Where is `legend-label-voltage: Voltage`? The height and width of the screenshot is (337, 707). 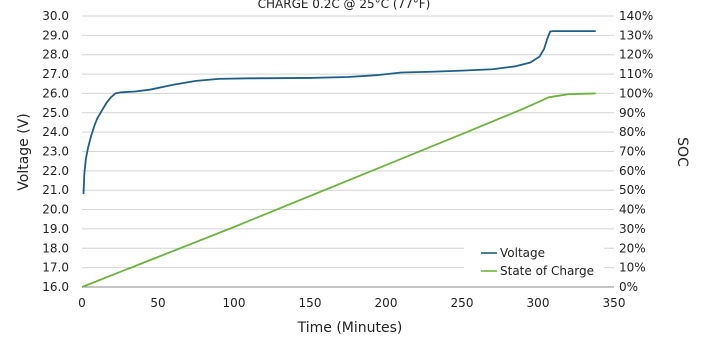
legend-label-voltage: Voltage is located at coordinates (522, 253).